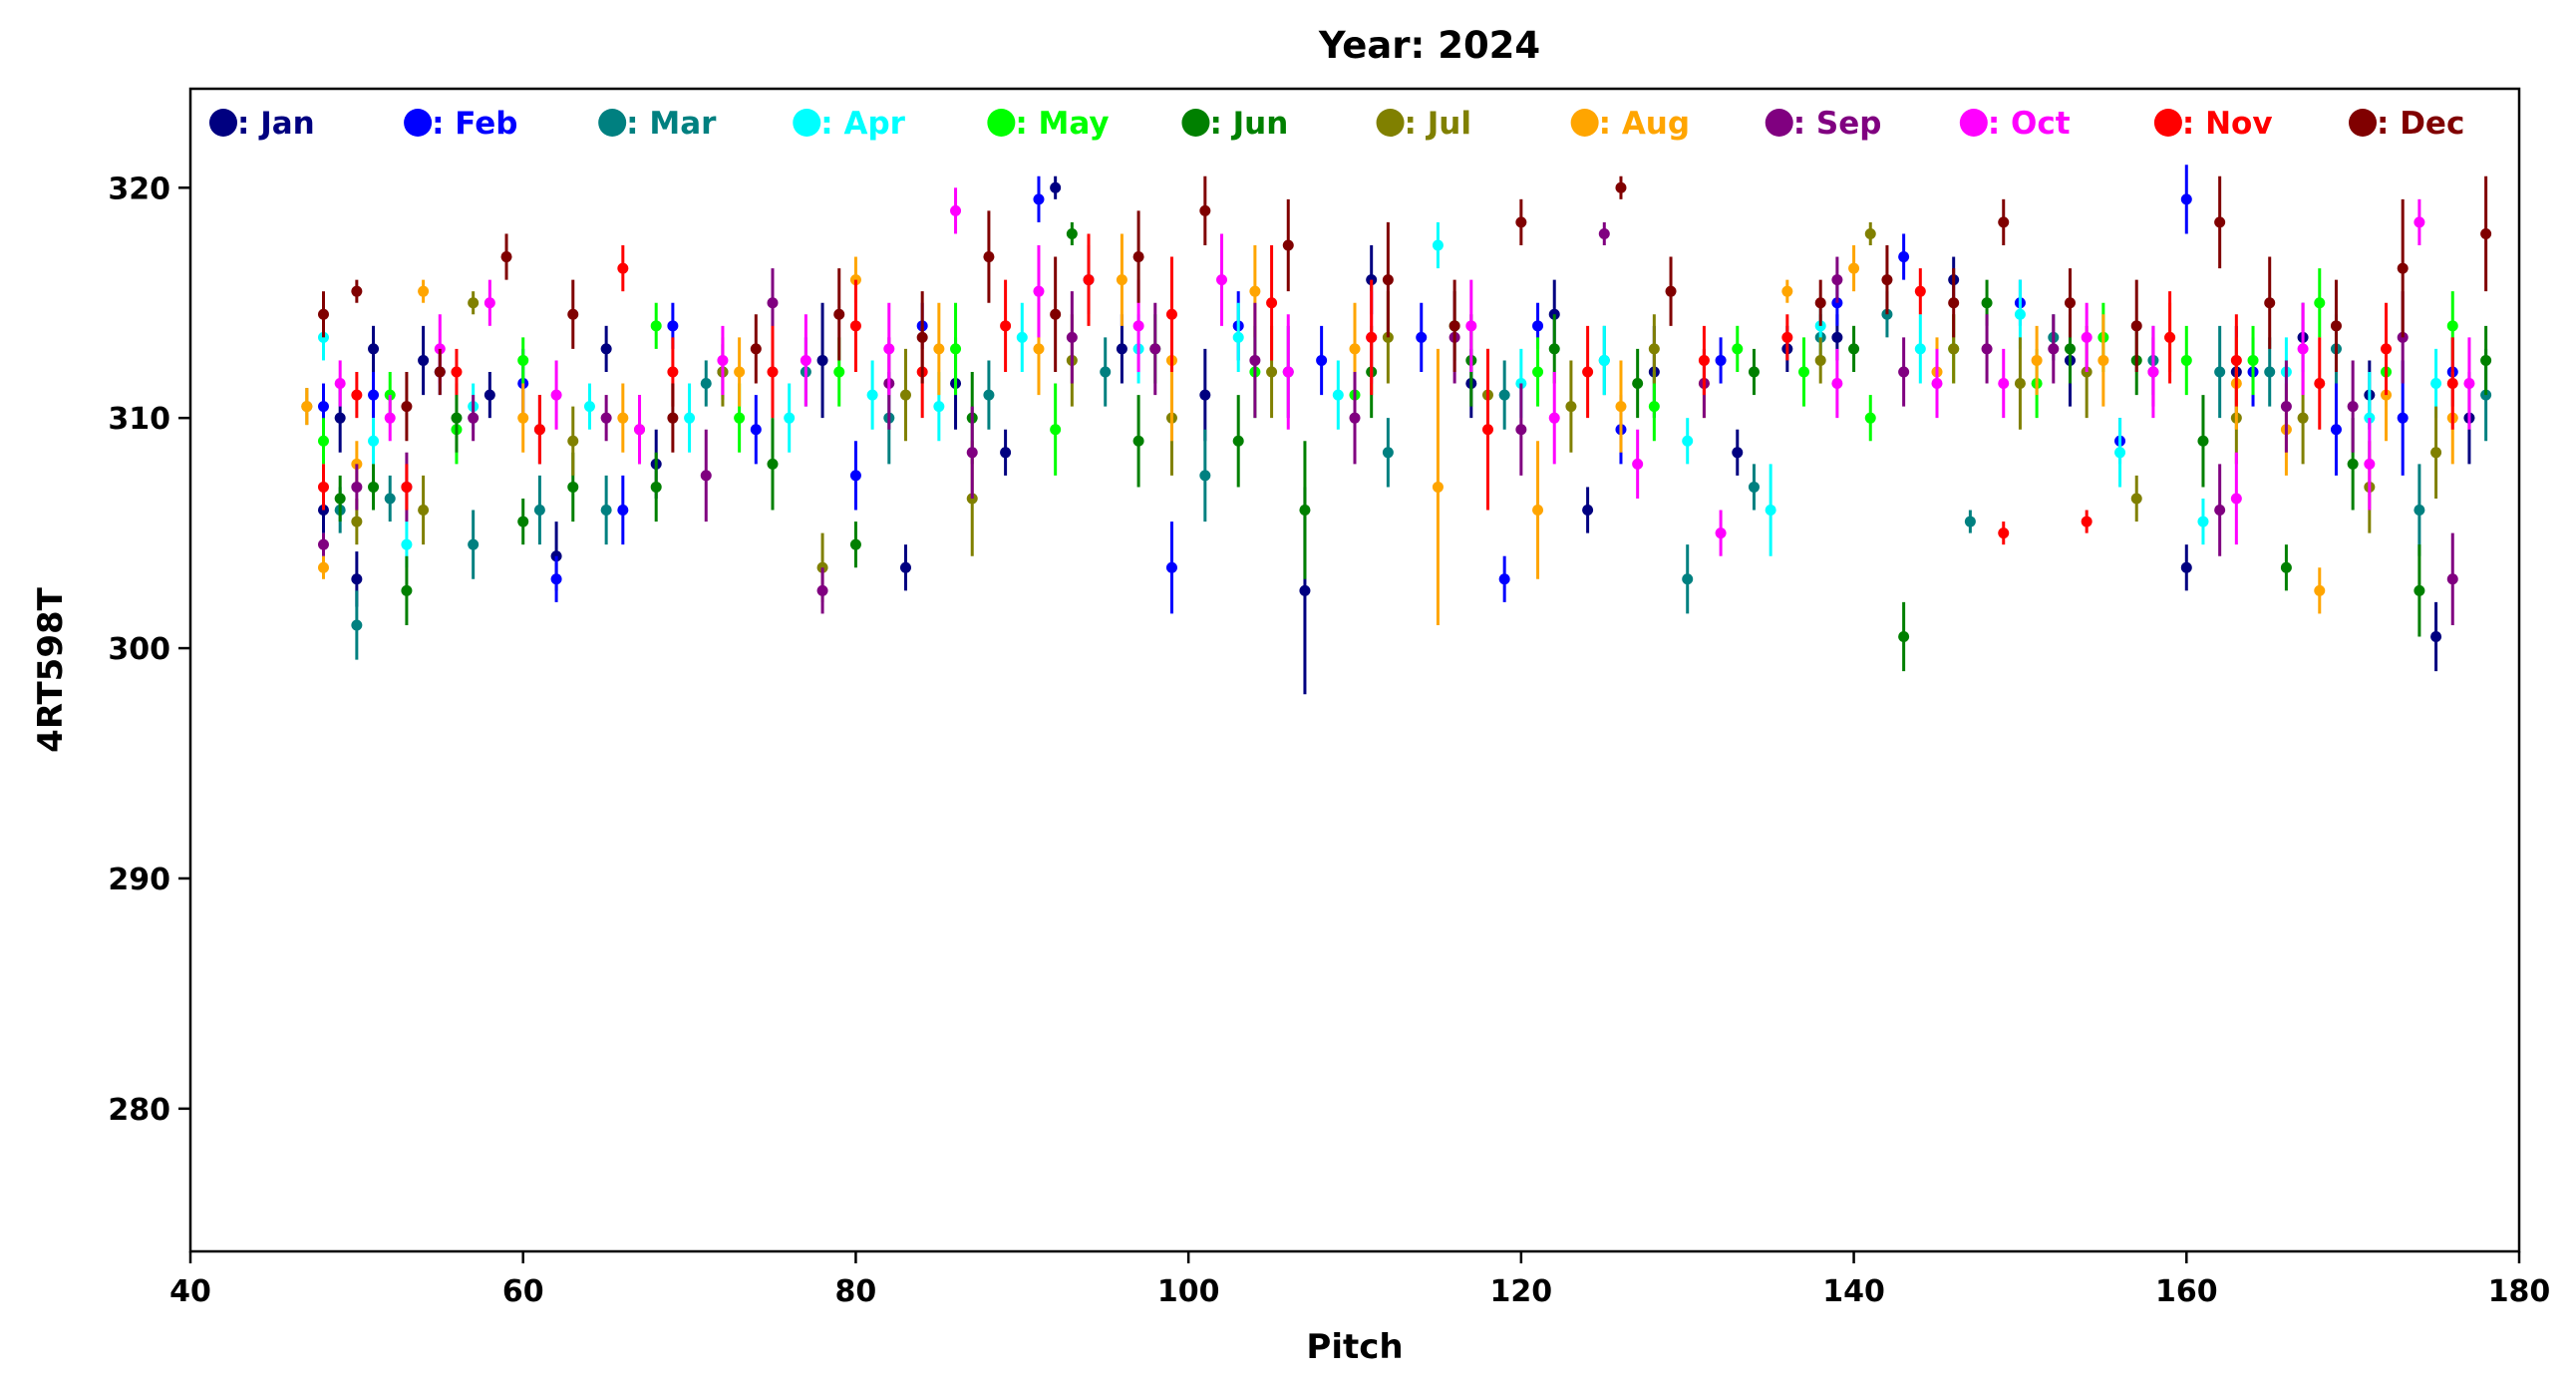 The width and height of the screenshot is (2576, 1387). I want to click on legend-label: : Mar, so click(671, 124).